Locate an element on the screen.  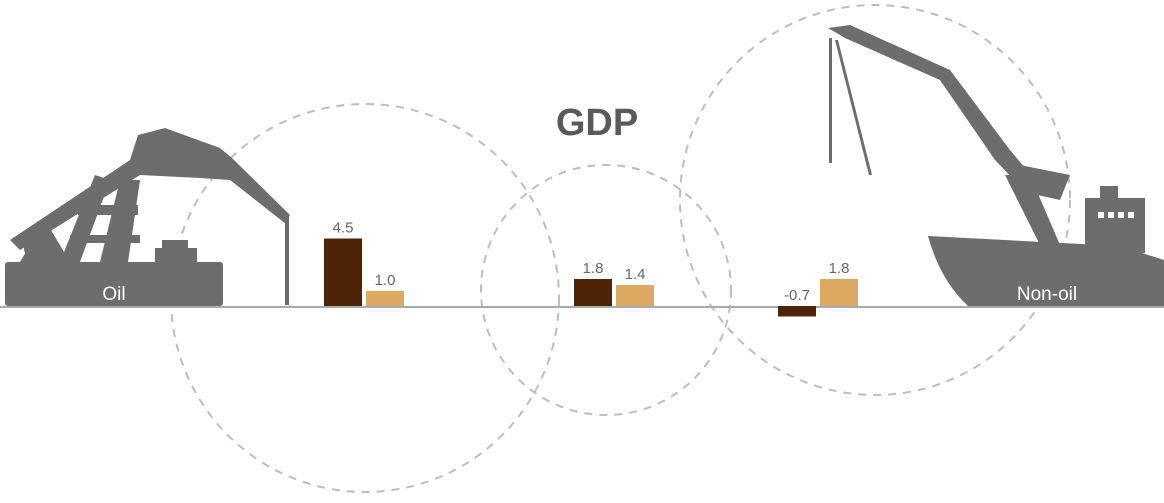
oil-pumpjack-icon is located at coordinates (147, 217).